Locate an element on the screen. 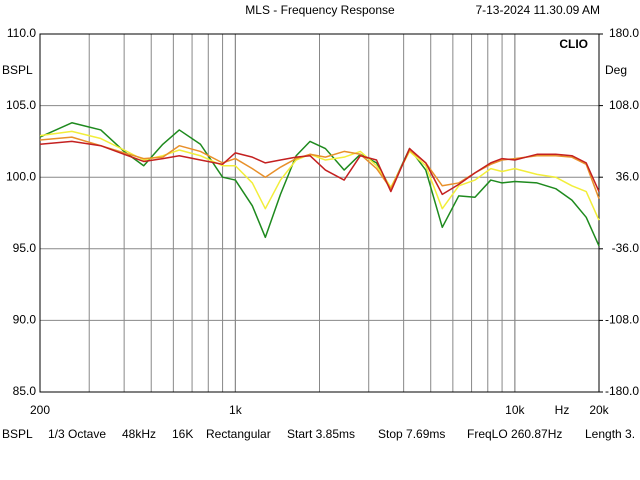 This screenshot has height=480, width=640. x-unit: Hz is located at coordinates (562, 410).